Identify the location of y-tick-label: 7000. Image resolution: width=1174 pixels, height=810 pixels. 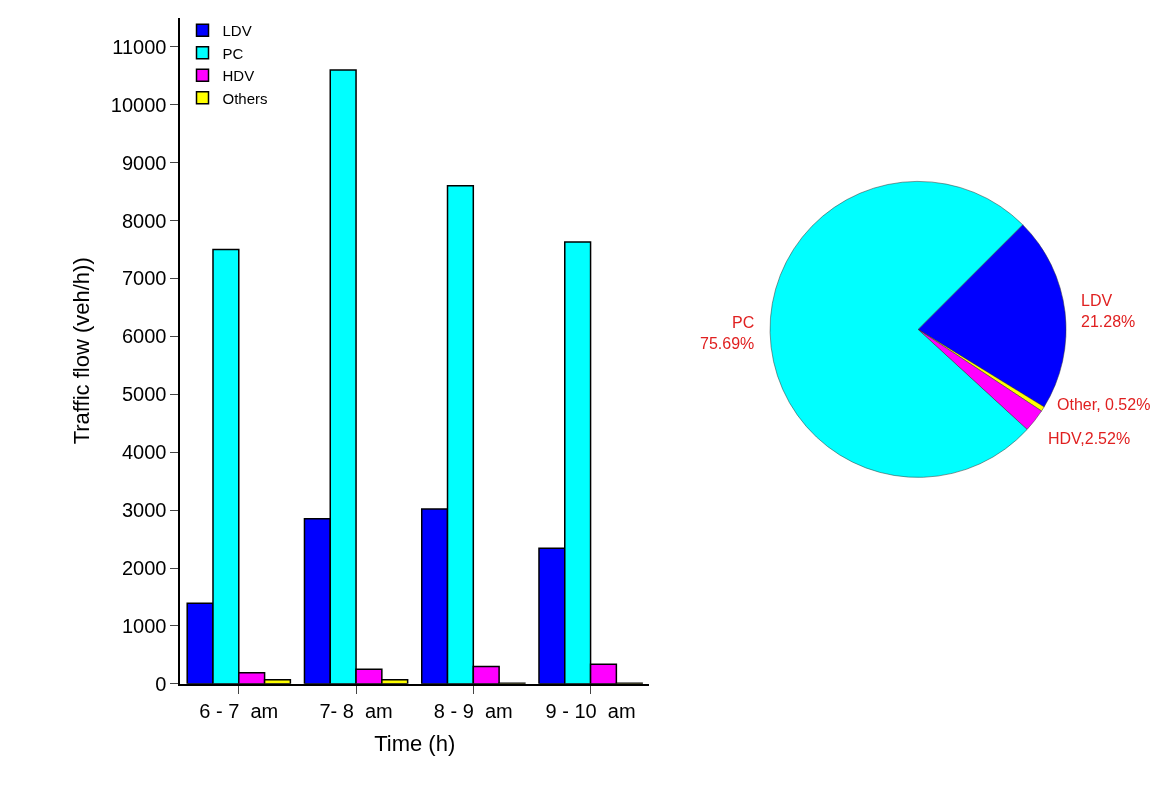
(144, 278).